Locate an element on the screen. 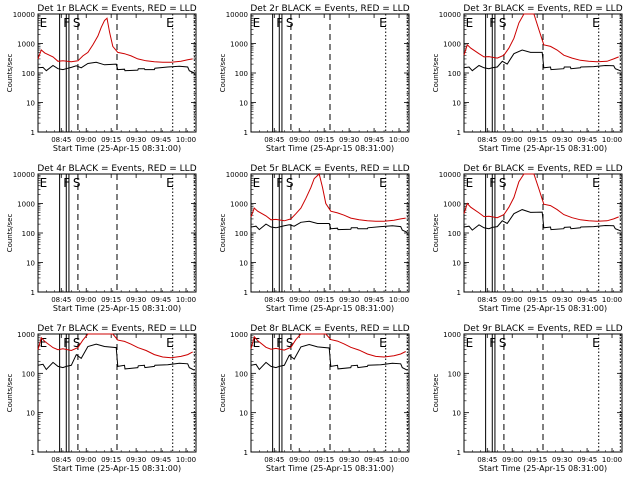  chart-title: Det 6r BLACK = Events, RED = LLD is located at coordinates (542, 169).